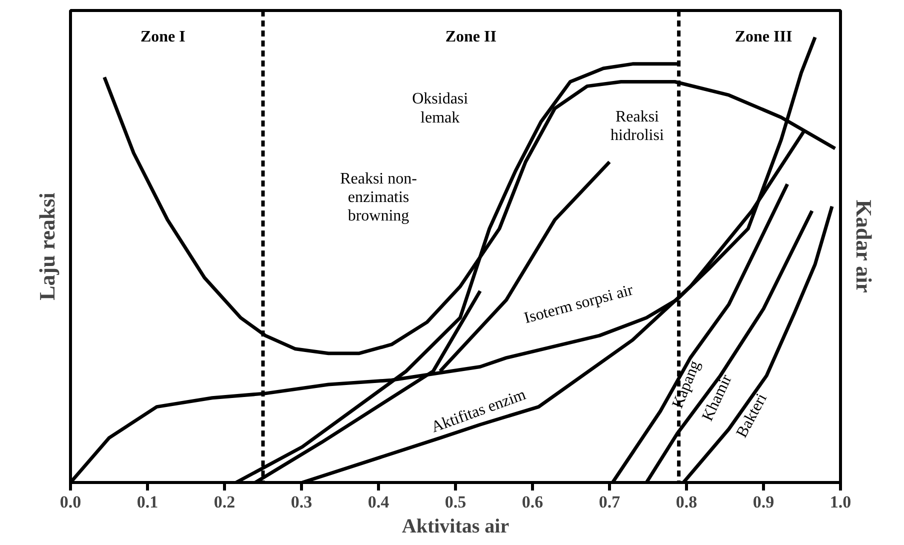 The width and height of the screenshot is (904, 545). I want to click on x-tick-label: 0.4, so click(379, 502).